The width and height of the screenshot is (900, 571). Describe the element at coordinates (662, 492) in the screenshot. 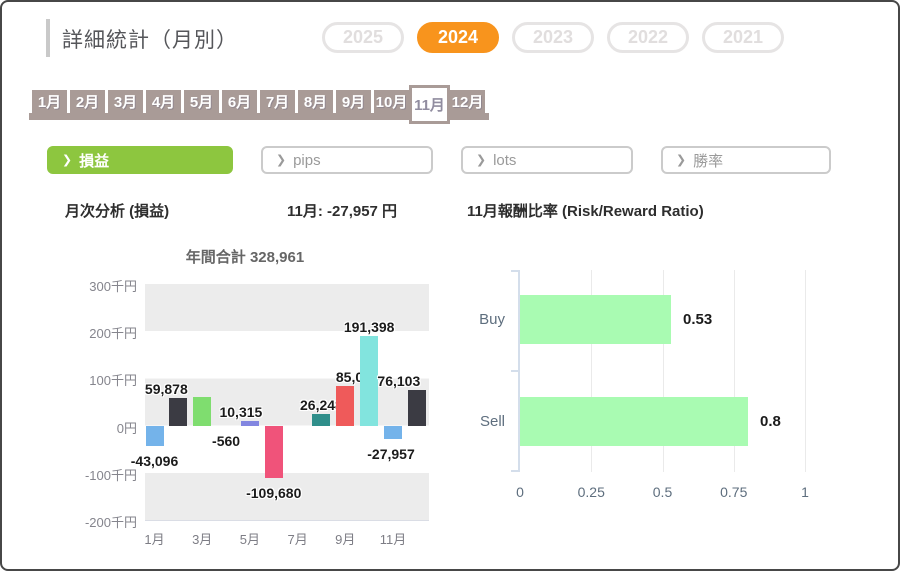

I see `rr-x-axis-tick: 0.5` at that location.